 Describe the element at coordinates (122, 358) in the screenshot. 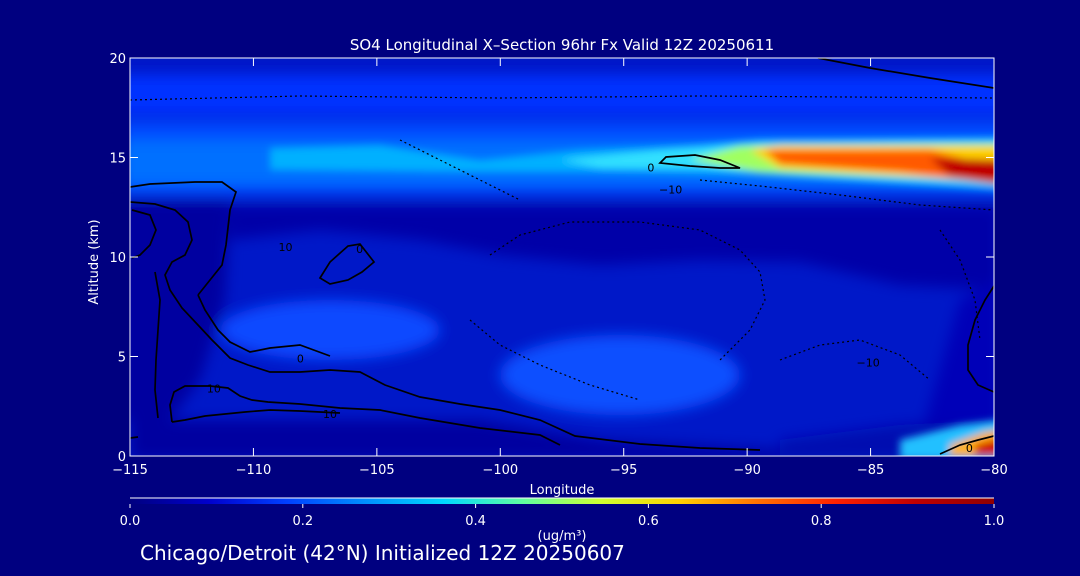

I see `y-tick-label: 5` at that location.